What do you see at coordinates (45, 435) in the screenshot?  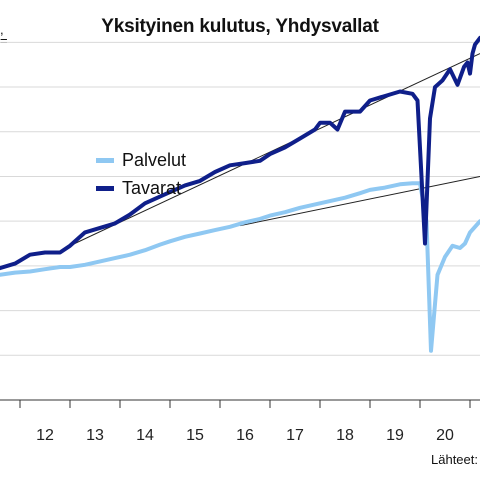 I see `x-tick-label: 12` at bounding box center [45, 435].